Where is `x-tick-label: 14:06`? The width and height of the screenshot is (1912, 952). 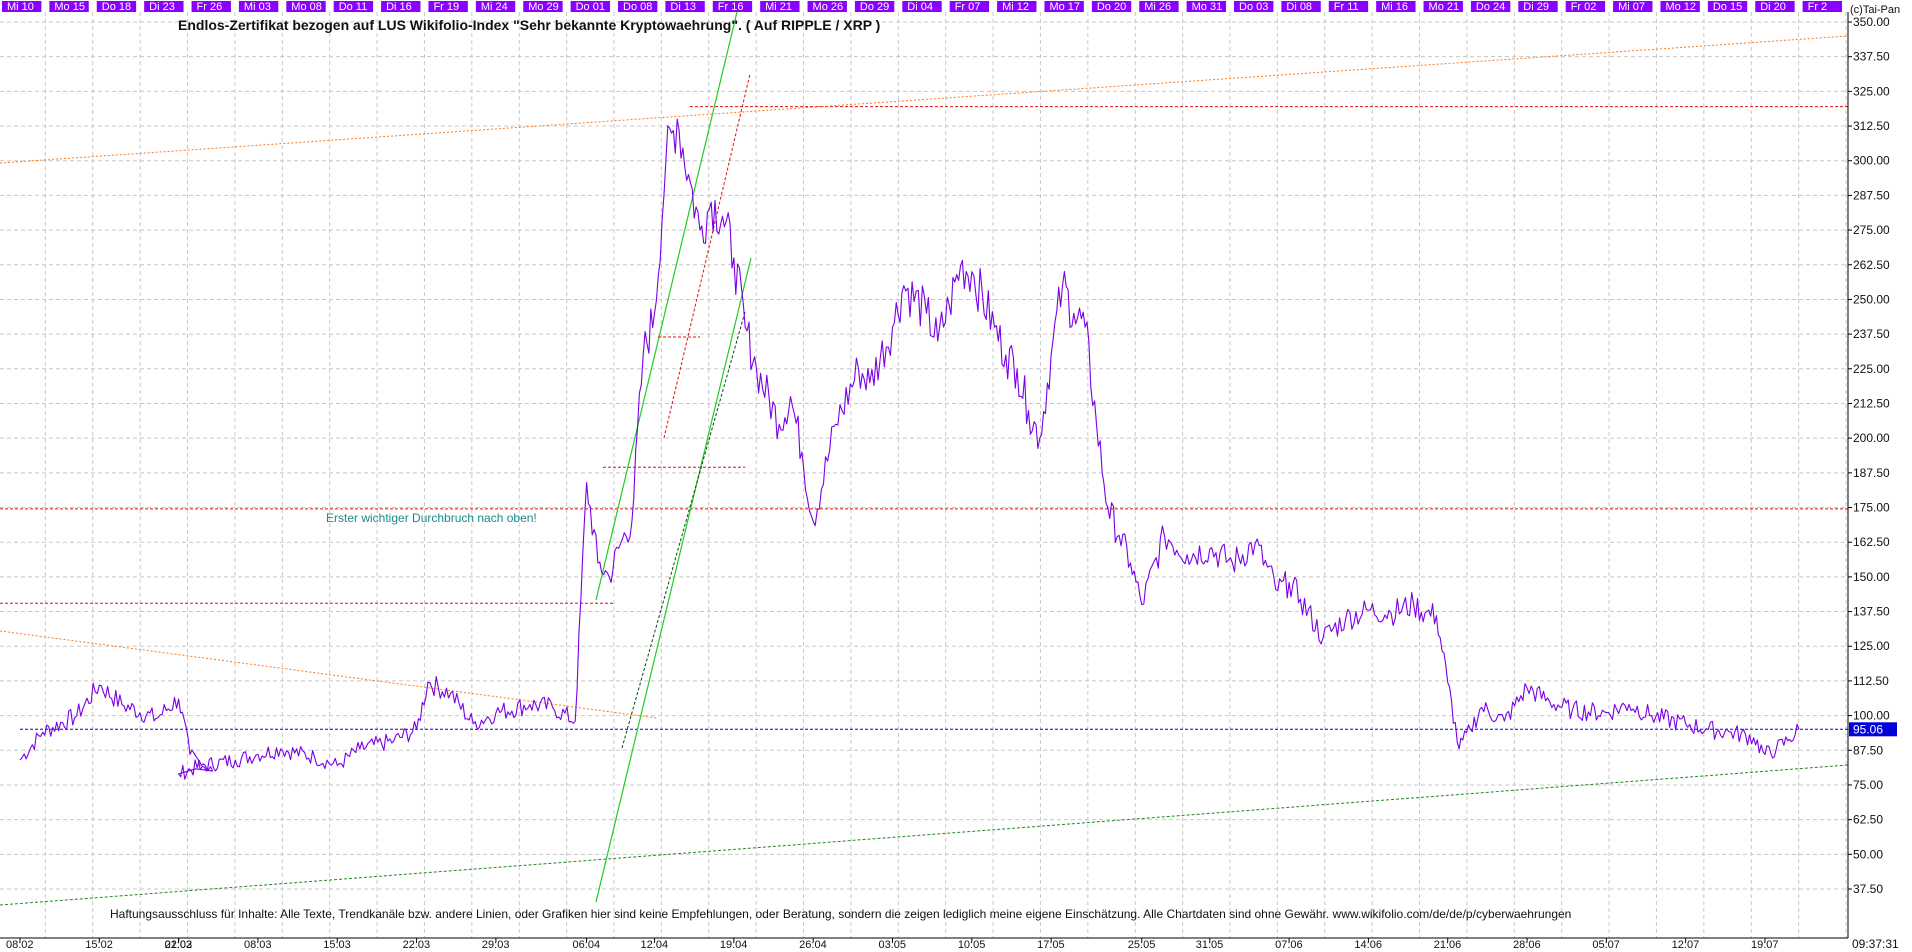
x-tick-label: 14:06 is located at coordinates (1368, 945).